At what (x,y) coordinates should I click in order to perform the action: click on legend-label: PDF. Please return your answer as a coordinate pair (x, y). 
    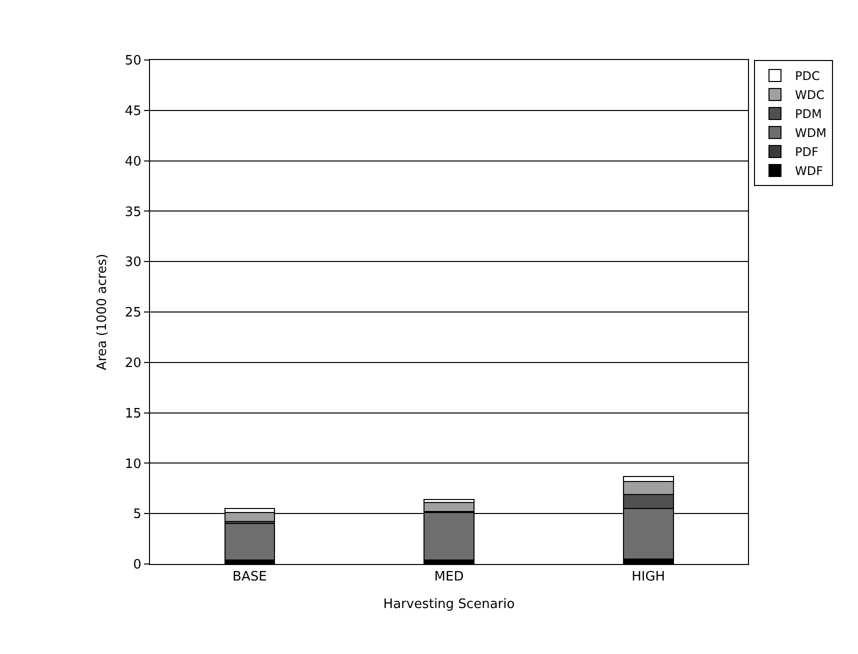
    Looking at the image, I should click on (806, 152).